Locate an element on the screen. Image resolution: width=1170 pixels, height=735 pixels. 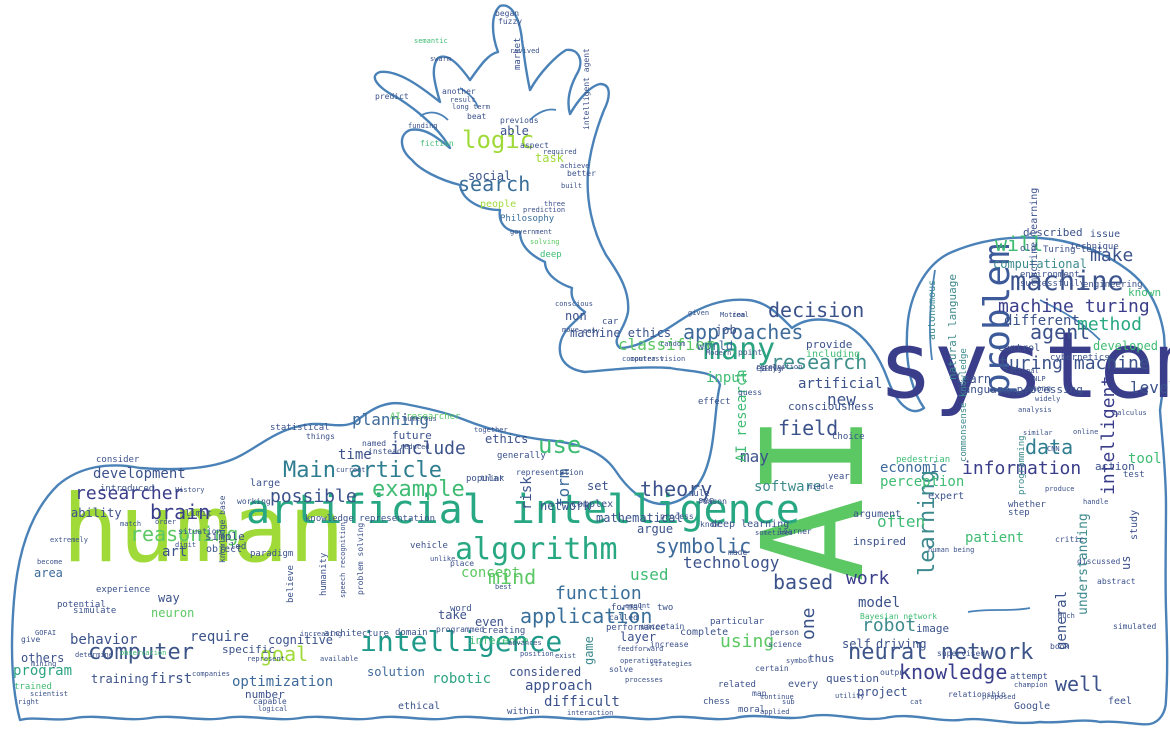
word-word: word is located at coordinates (461, 608).